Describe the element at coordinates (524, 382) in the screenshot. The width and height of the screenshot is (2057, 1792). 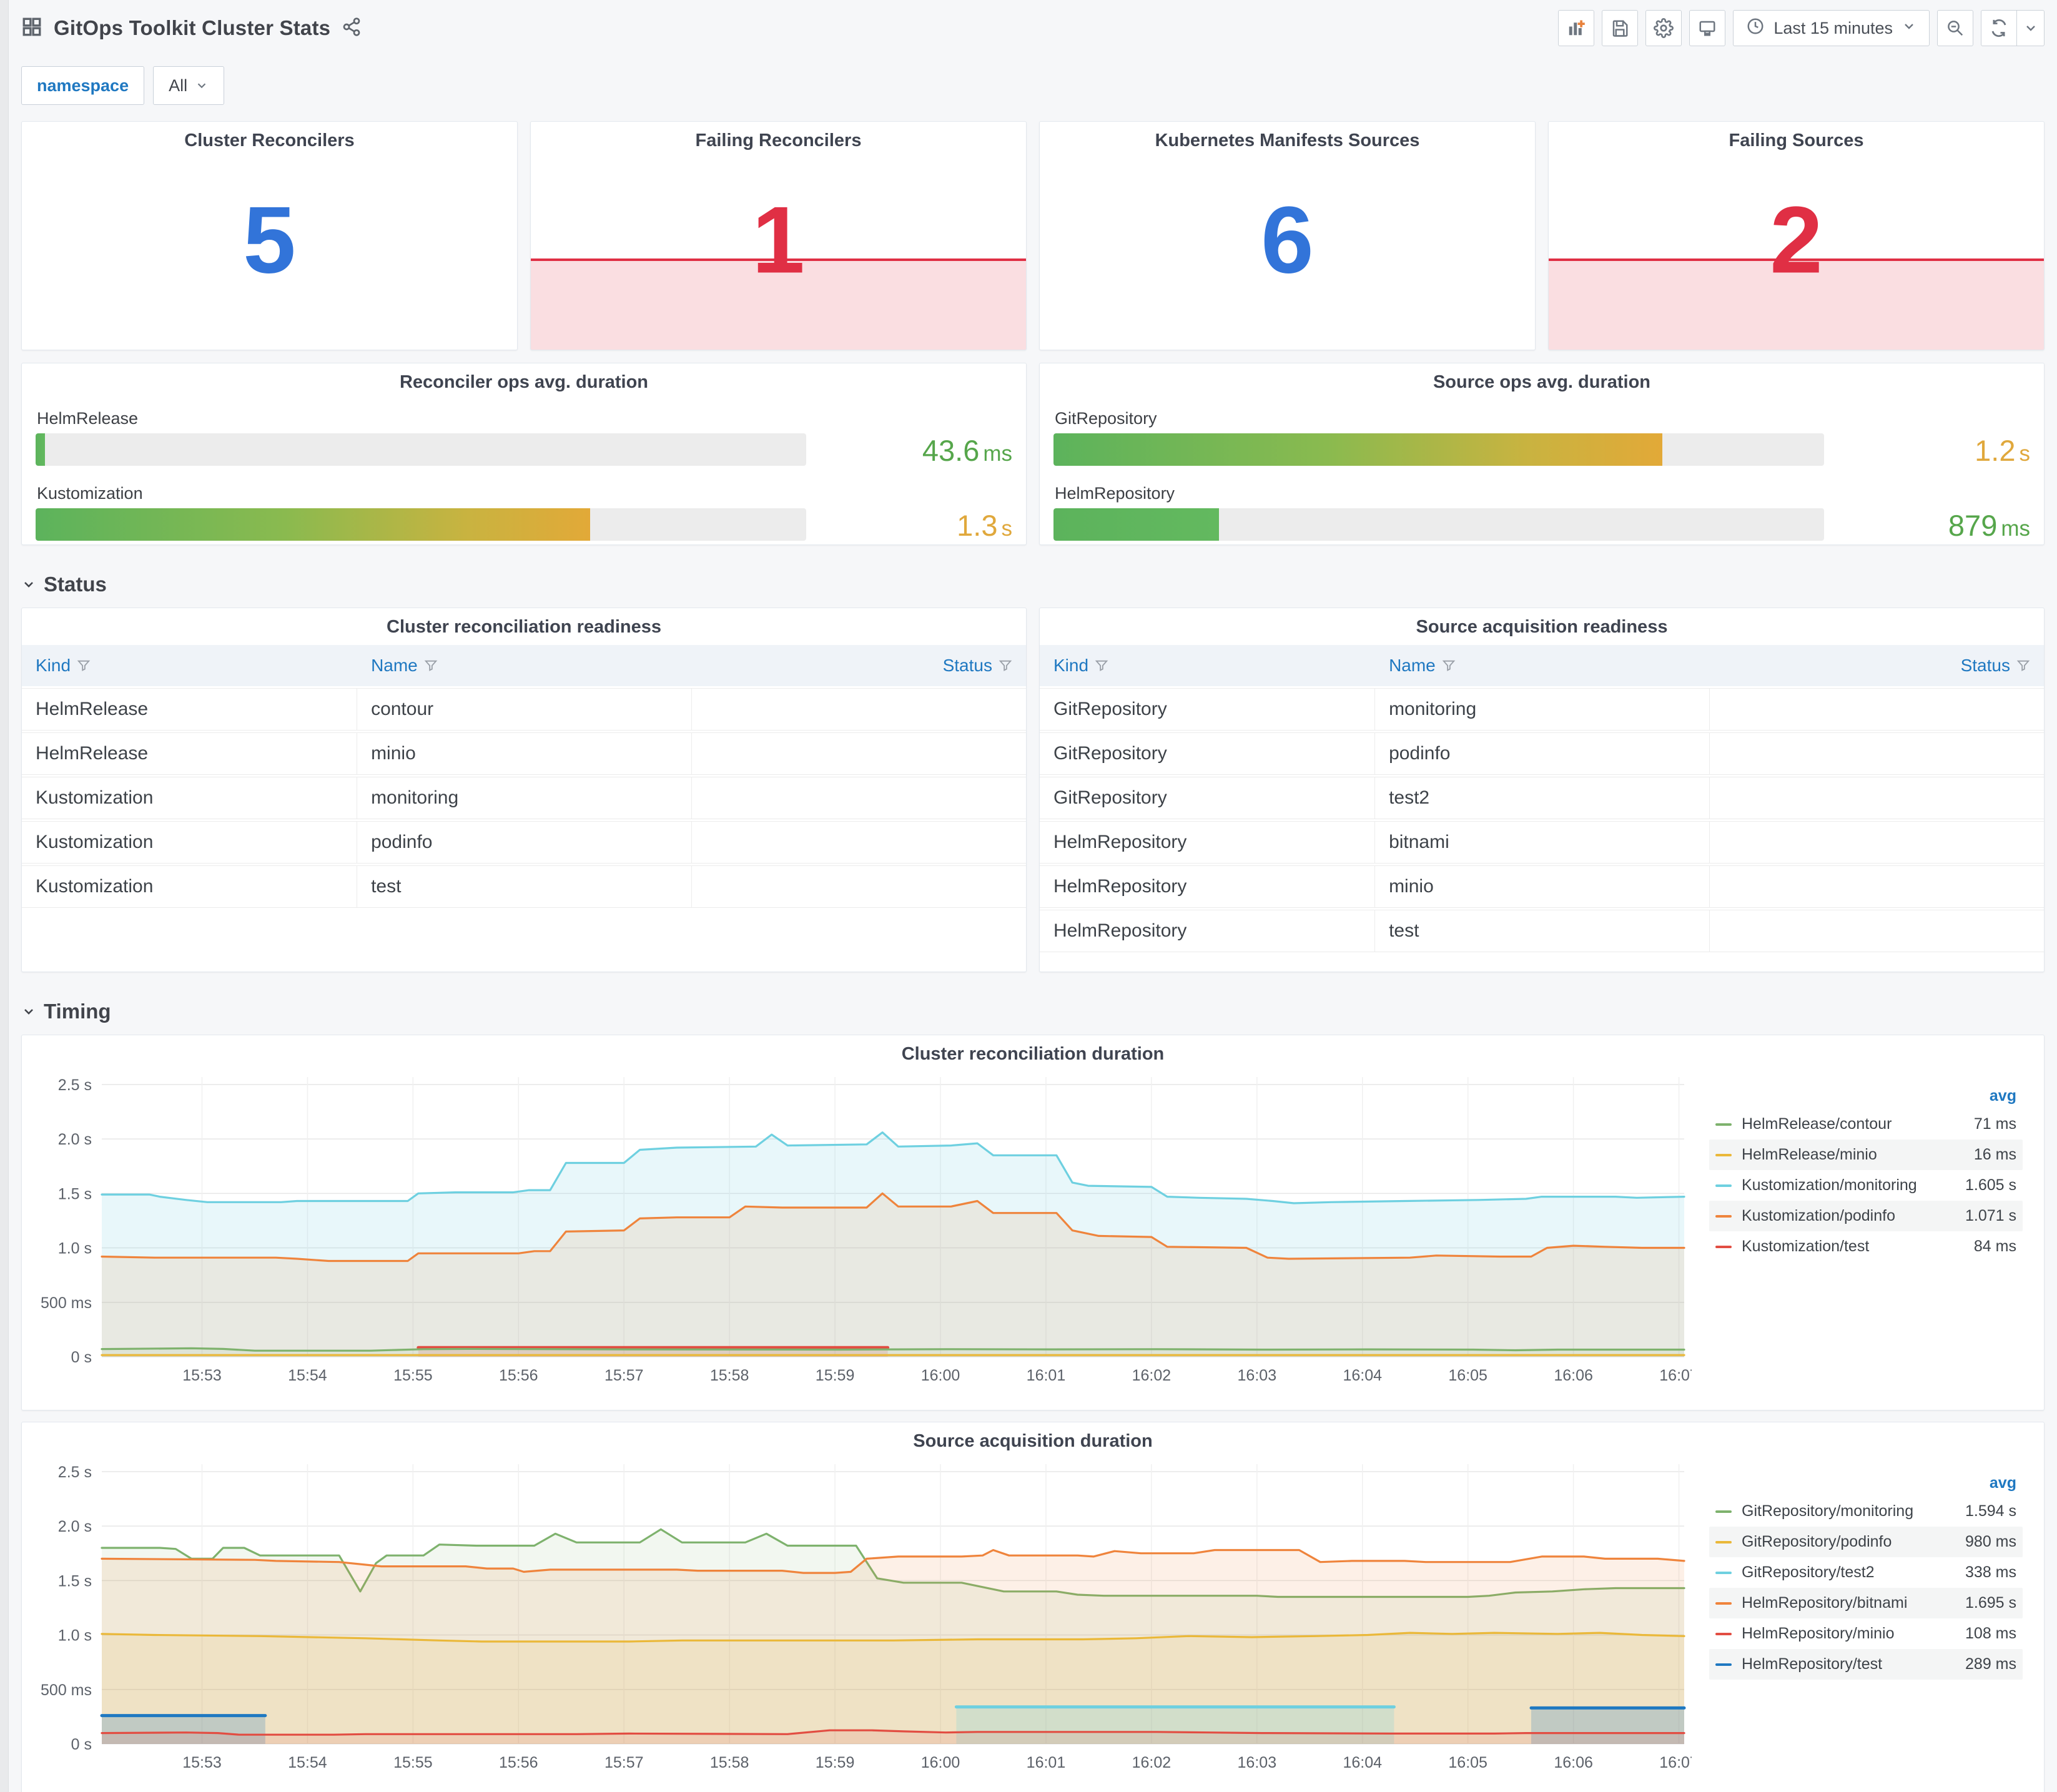
I see `panel-title: Reconciler ops avg. duration` at that location.